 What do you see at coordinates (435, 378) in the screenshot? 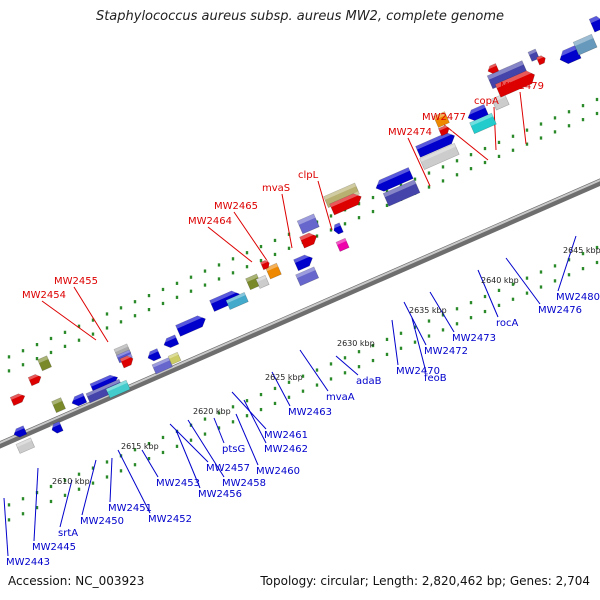
I see `gene-label-bottom: feoB` at bounding box center [435, 378].